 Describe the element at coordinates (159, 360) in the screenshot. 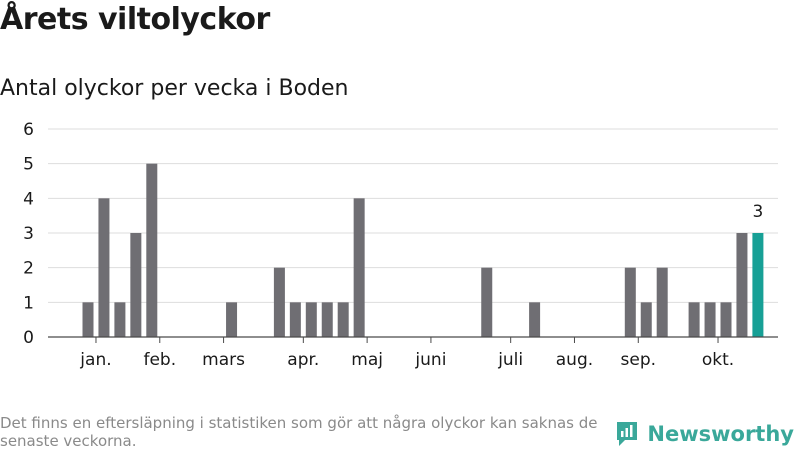

I see `x-tick-label: feb.` at that location.